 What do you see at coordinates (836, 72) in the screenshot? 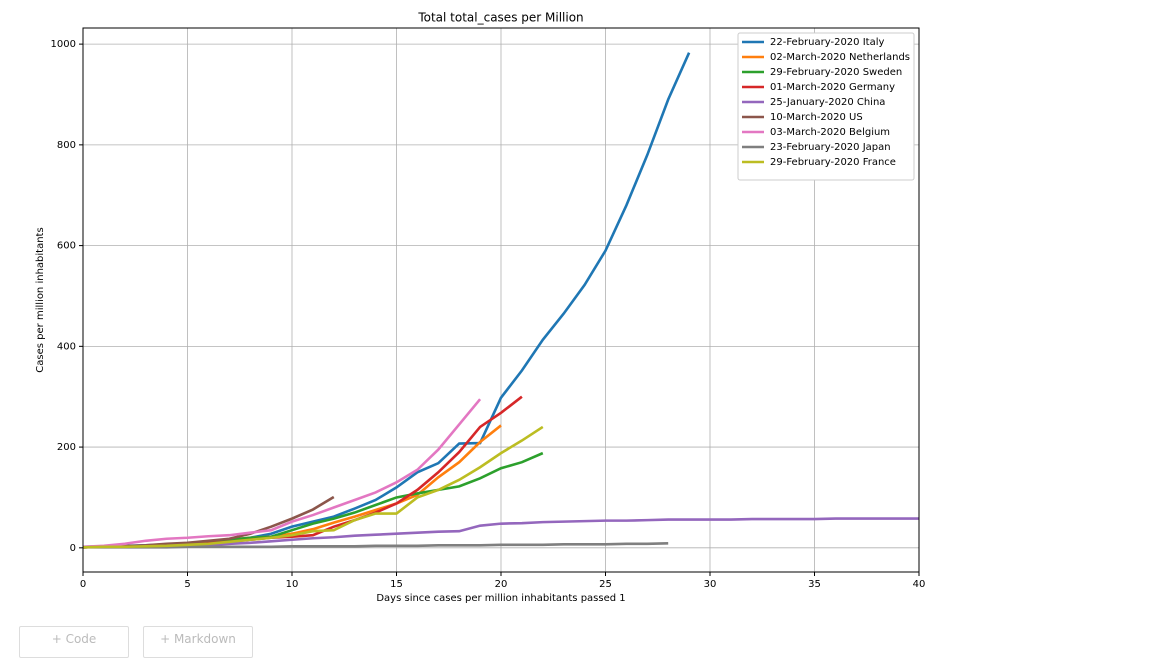
I see `legend-label: 29-February-2020 Sweden` at bounding box center [836, 72].